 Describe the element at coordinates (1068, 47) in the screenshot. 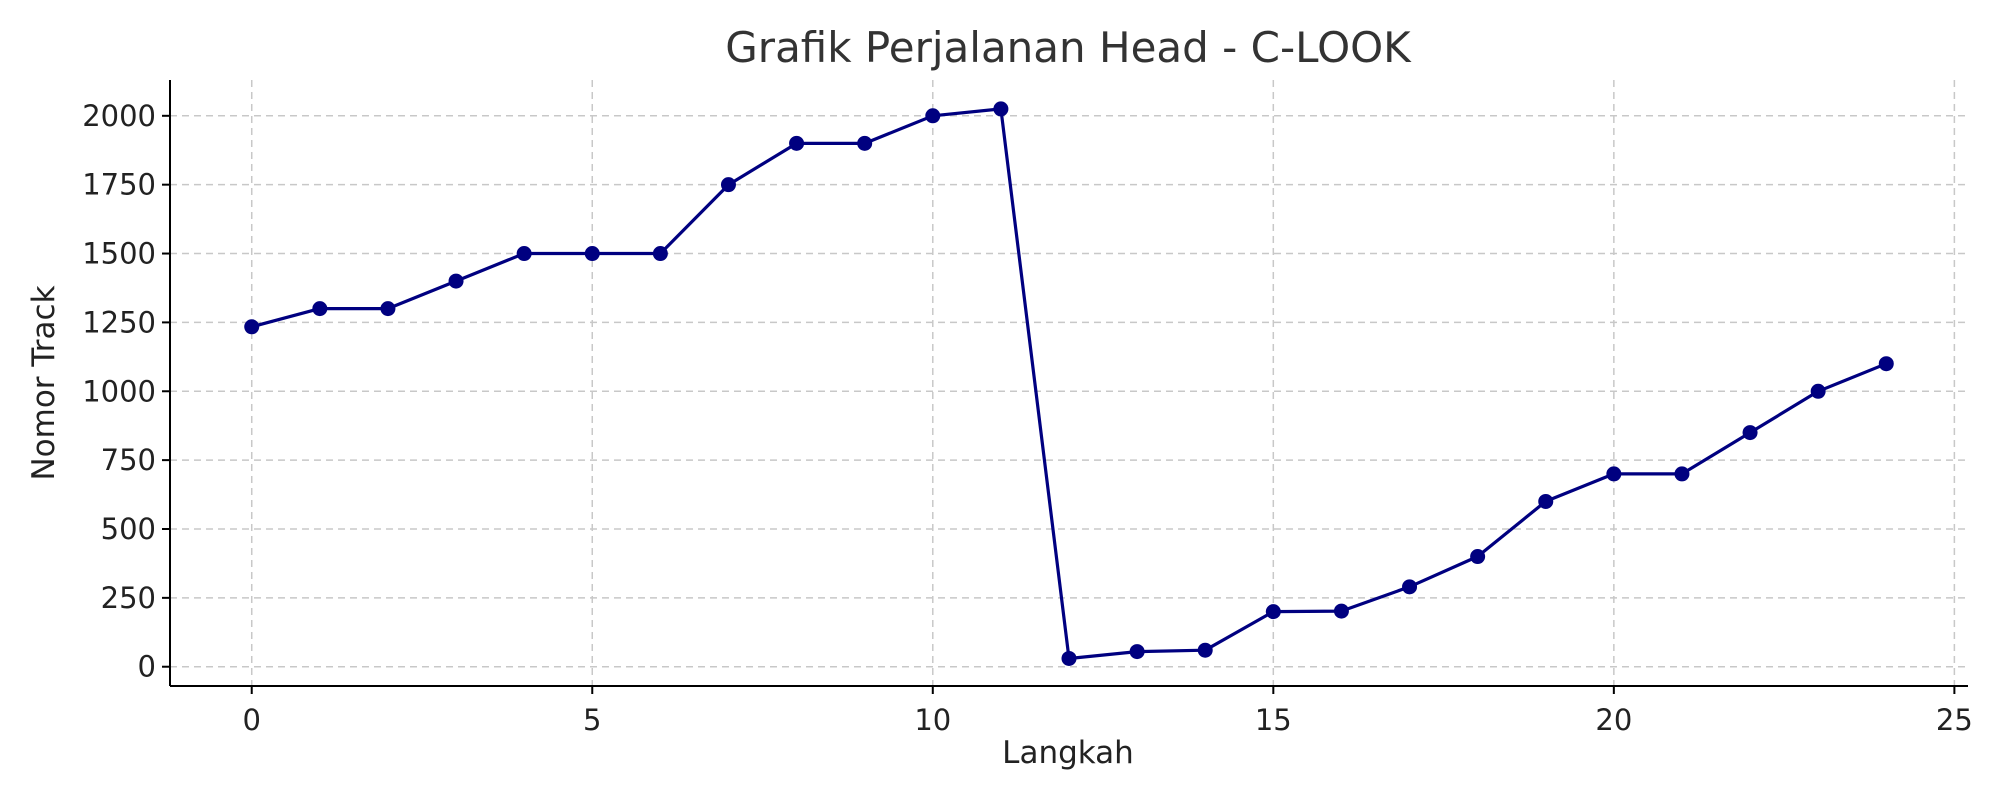

I see `chart-title: Grafik Perjalanan Head - C-LOOK` at that location.